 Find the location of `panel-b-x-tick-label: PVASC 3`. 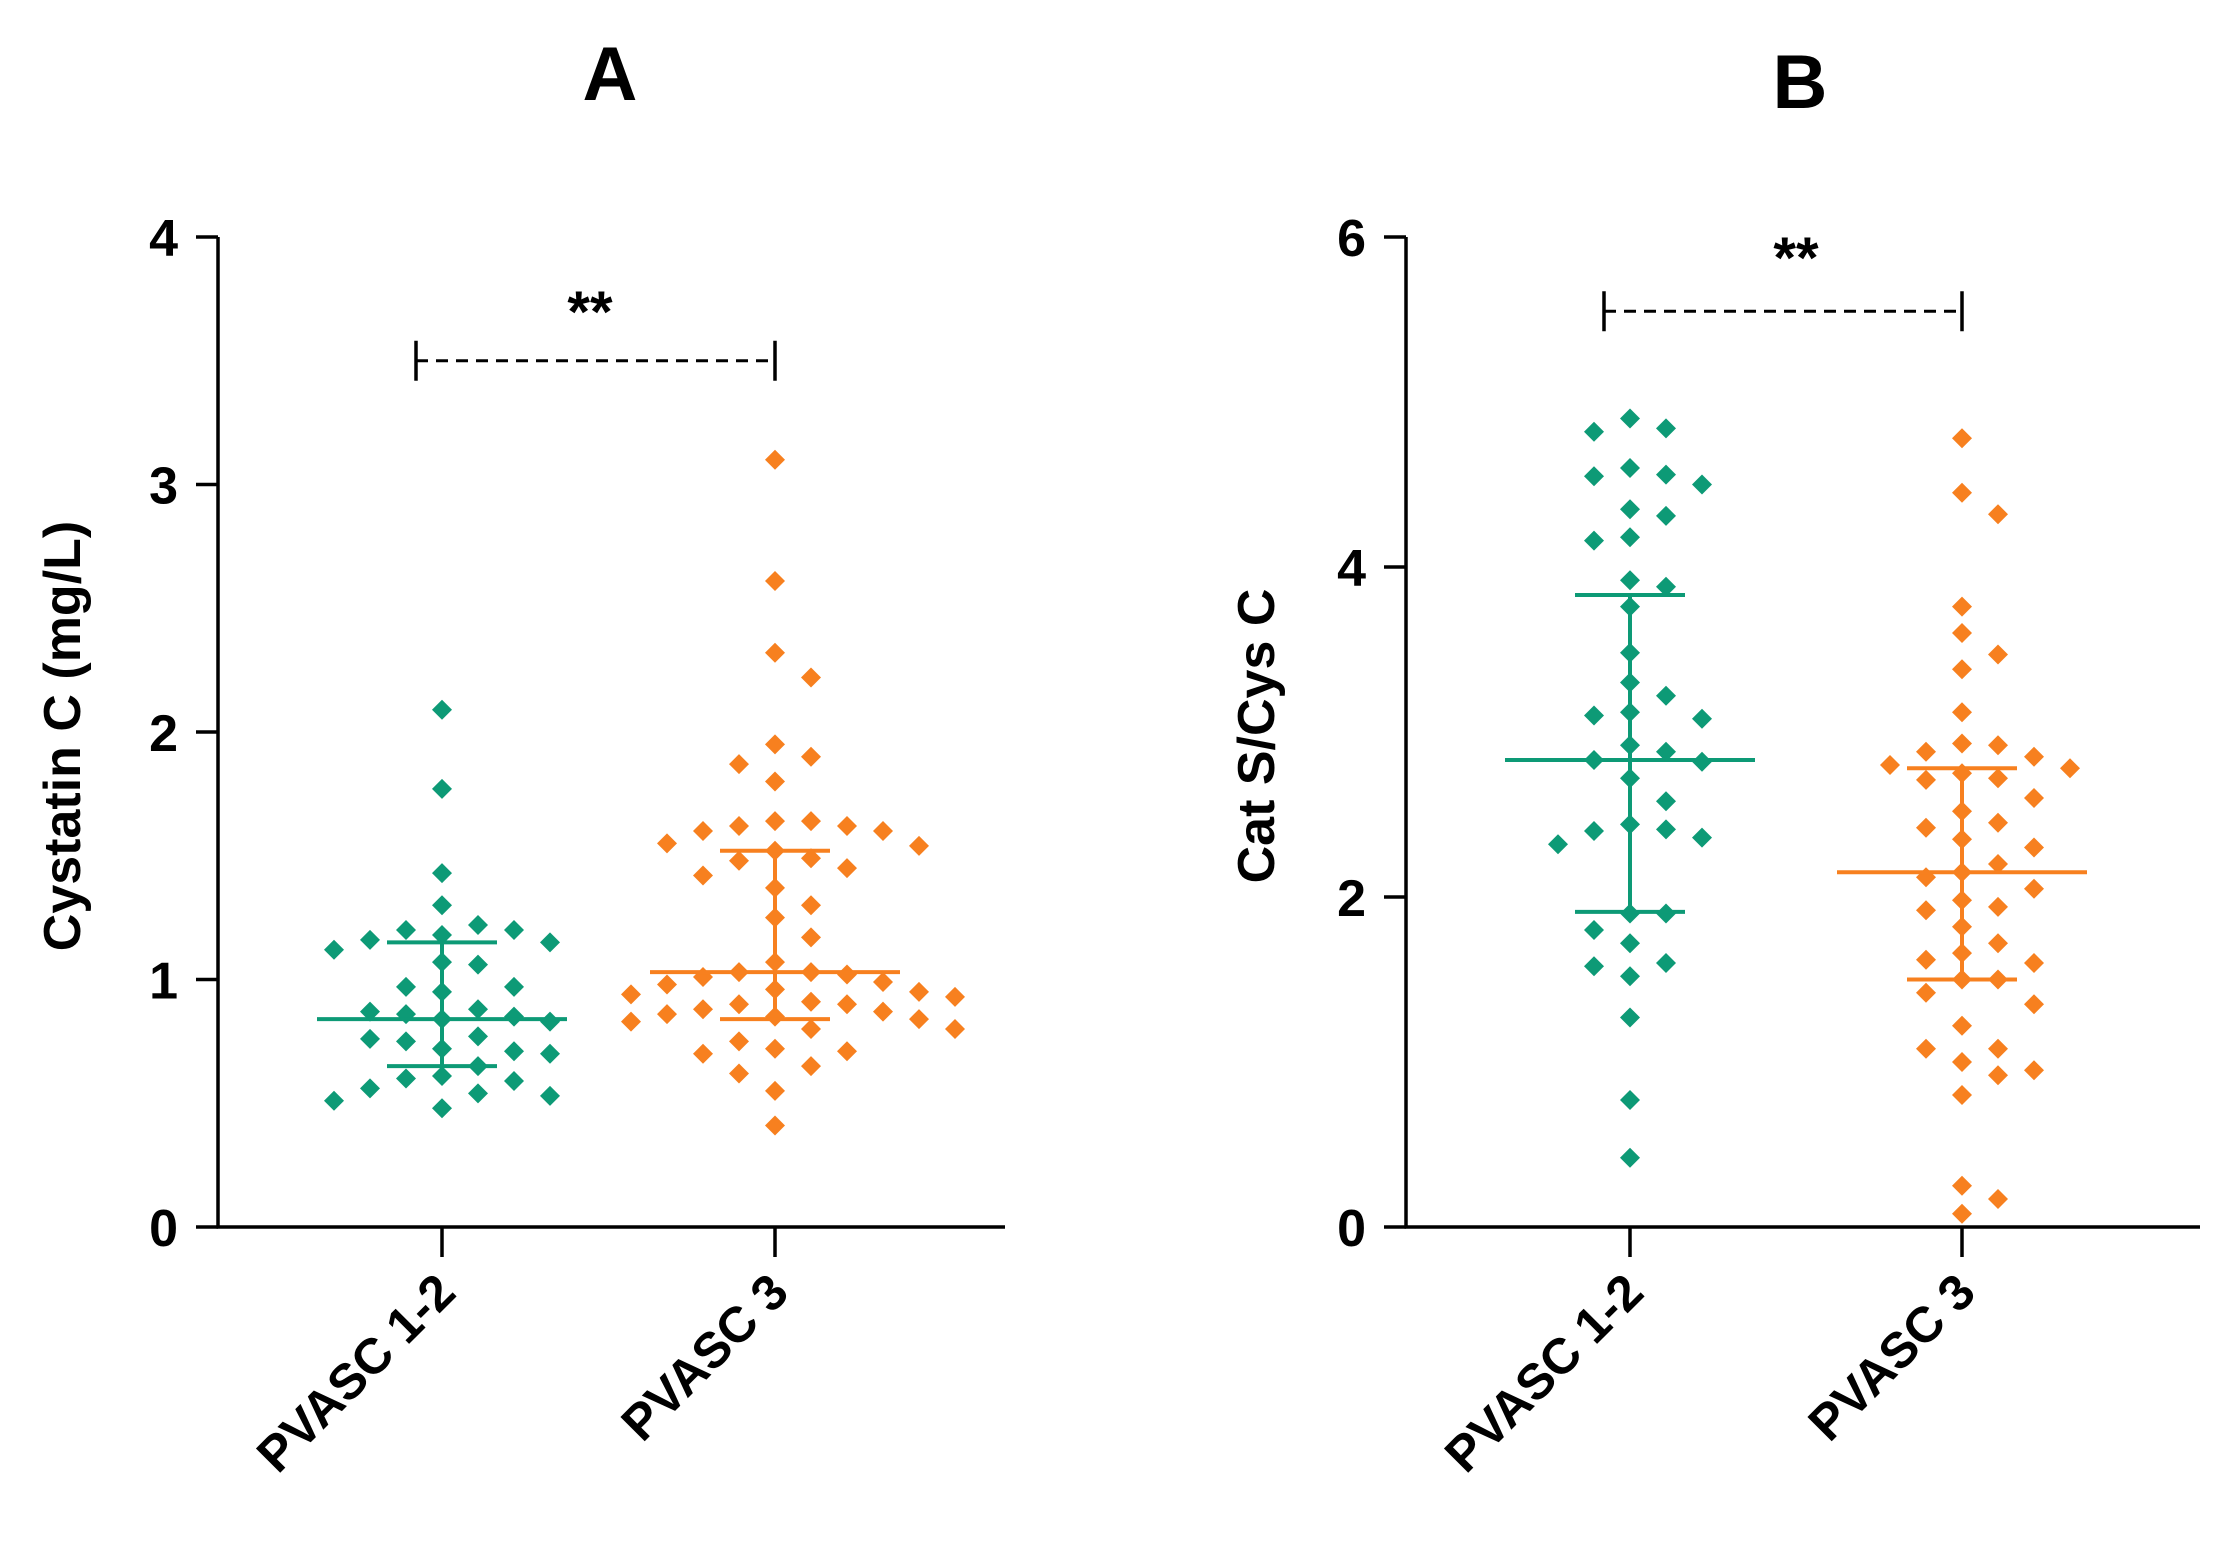

panel-b-x-tick-label: PVASC 3 is located at coordinates (1892, 1357).